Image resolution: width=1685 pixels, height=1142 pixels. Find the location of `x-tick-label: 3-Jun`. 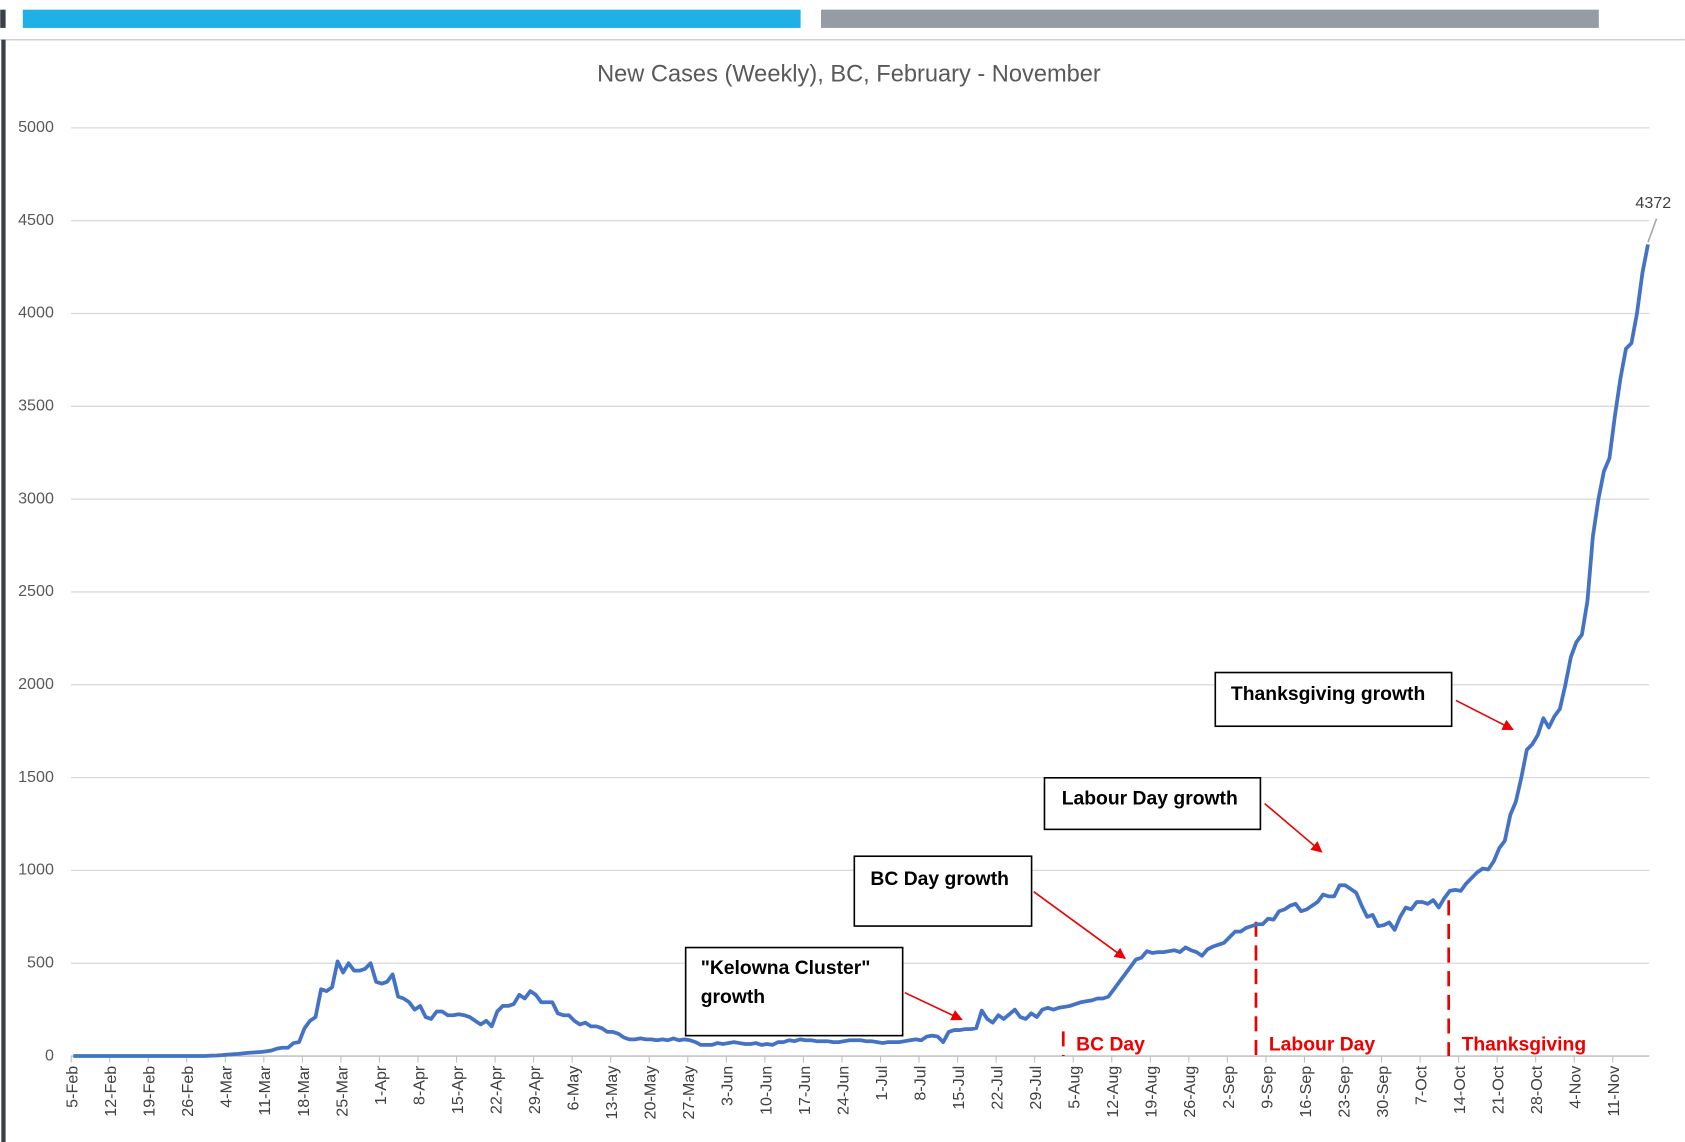

x-tick-label: 3-Jun is located at coordinates (728, 1086).